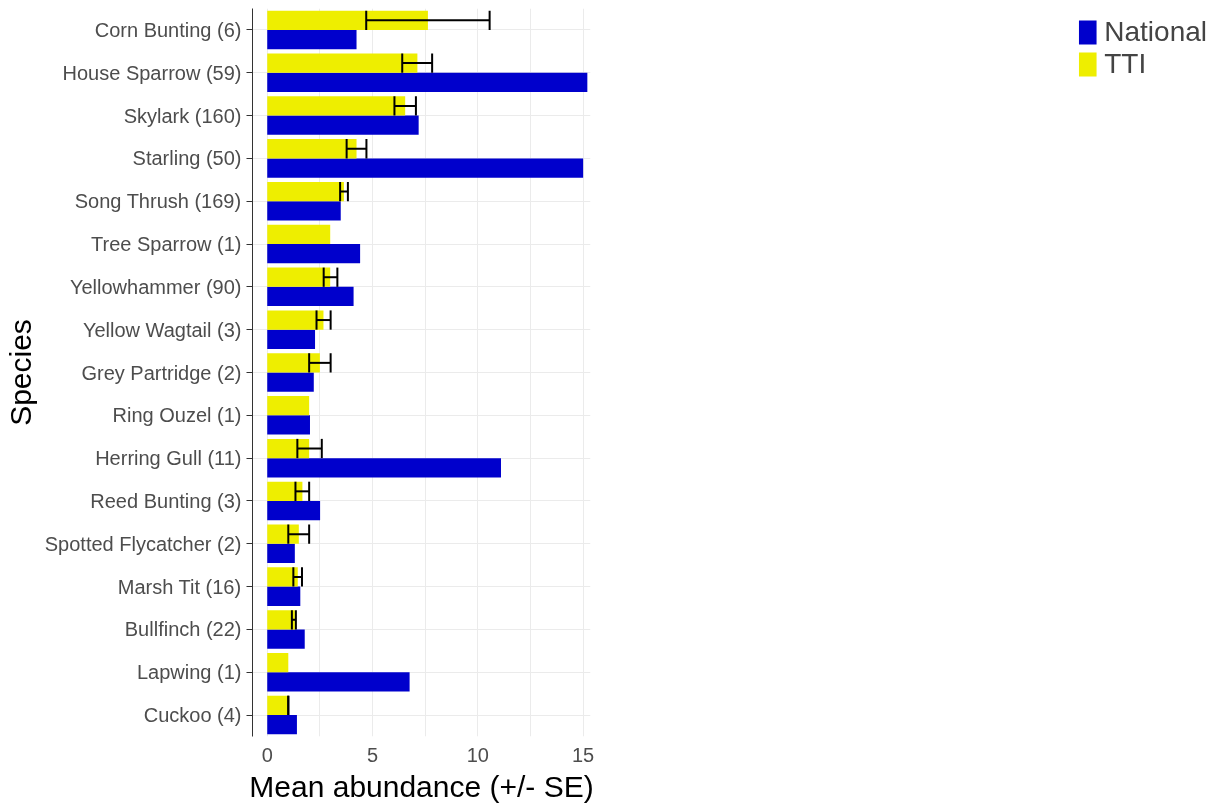 The height and width of the screenshot is (809, 1220). Describe the element at coordinates (162, 329) in the screenshot. I see `y-tick-label: Yellow Wagtail (3)` at that location.